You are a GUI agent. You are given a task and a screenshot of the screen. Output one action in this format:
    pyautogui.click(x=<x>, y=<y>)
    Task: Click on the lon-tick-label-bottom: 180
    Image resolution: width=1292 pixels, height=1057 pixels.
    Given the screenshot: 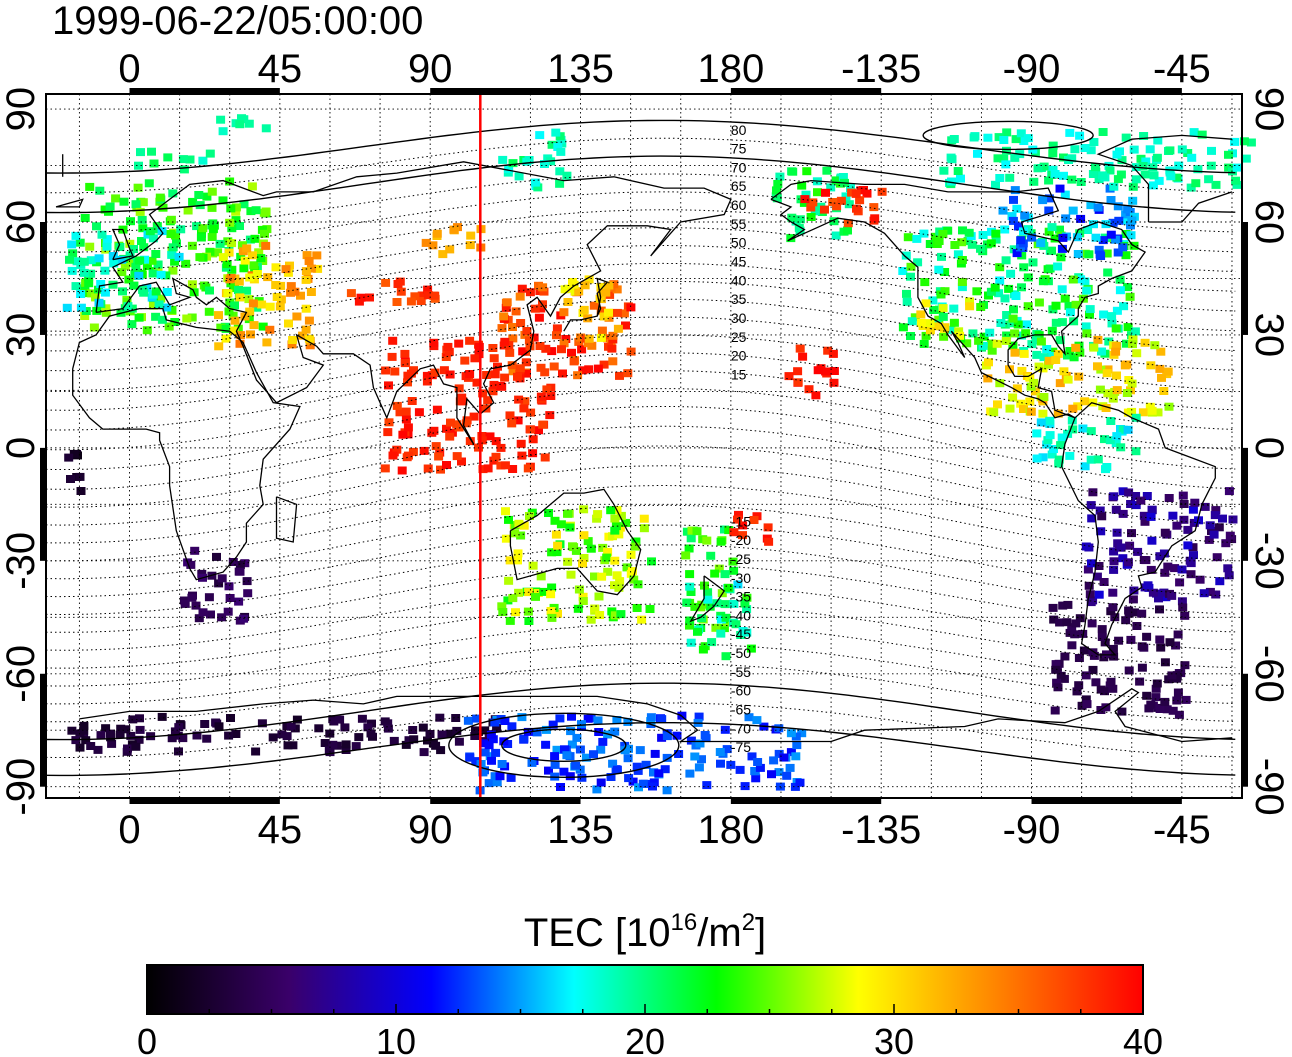 What is the action you would take?
    pyautogui.click(x=730, y=830)
    